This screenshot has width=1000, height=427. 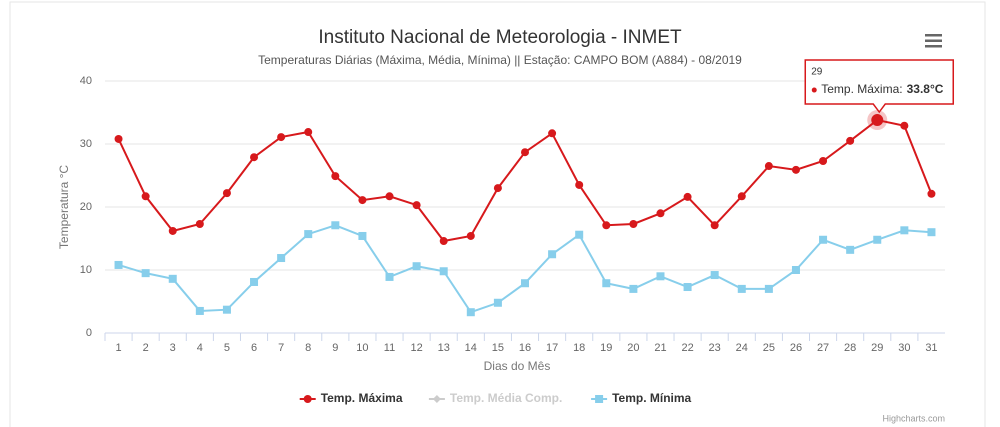 I want to click on x-tick-label: 26, so click(x=796, y=348).